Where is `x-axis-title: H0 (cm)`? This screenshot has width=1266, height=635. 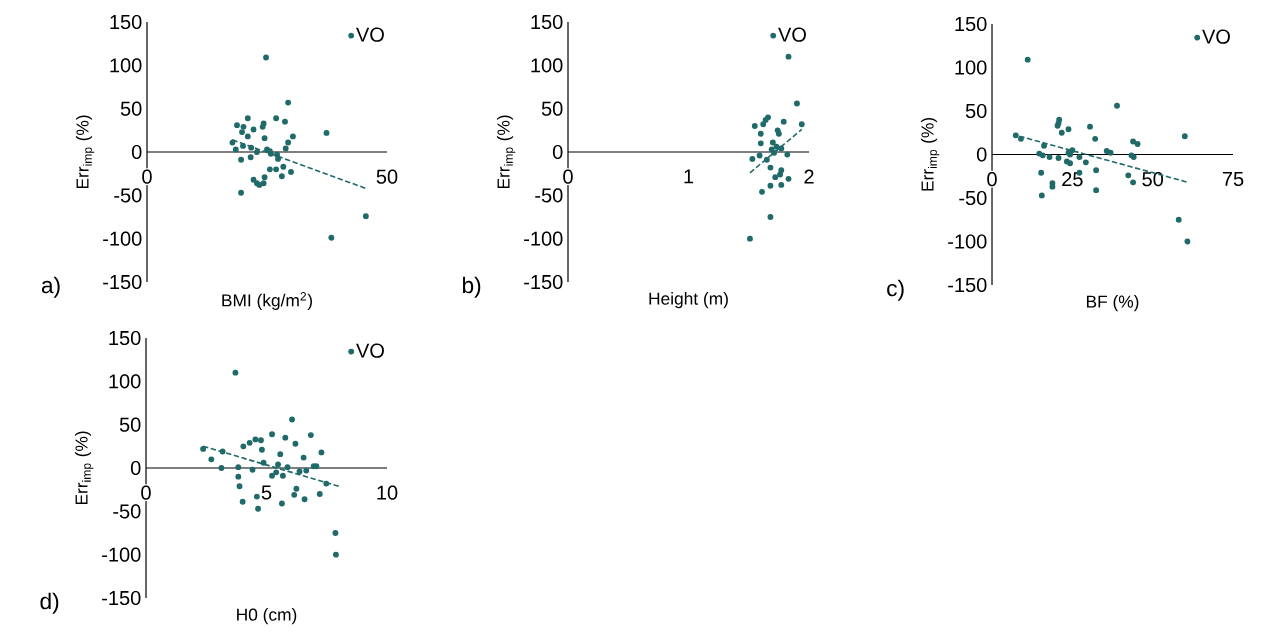
x-axis-title: H0 (cm) is located at coordinates (267, 616).